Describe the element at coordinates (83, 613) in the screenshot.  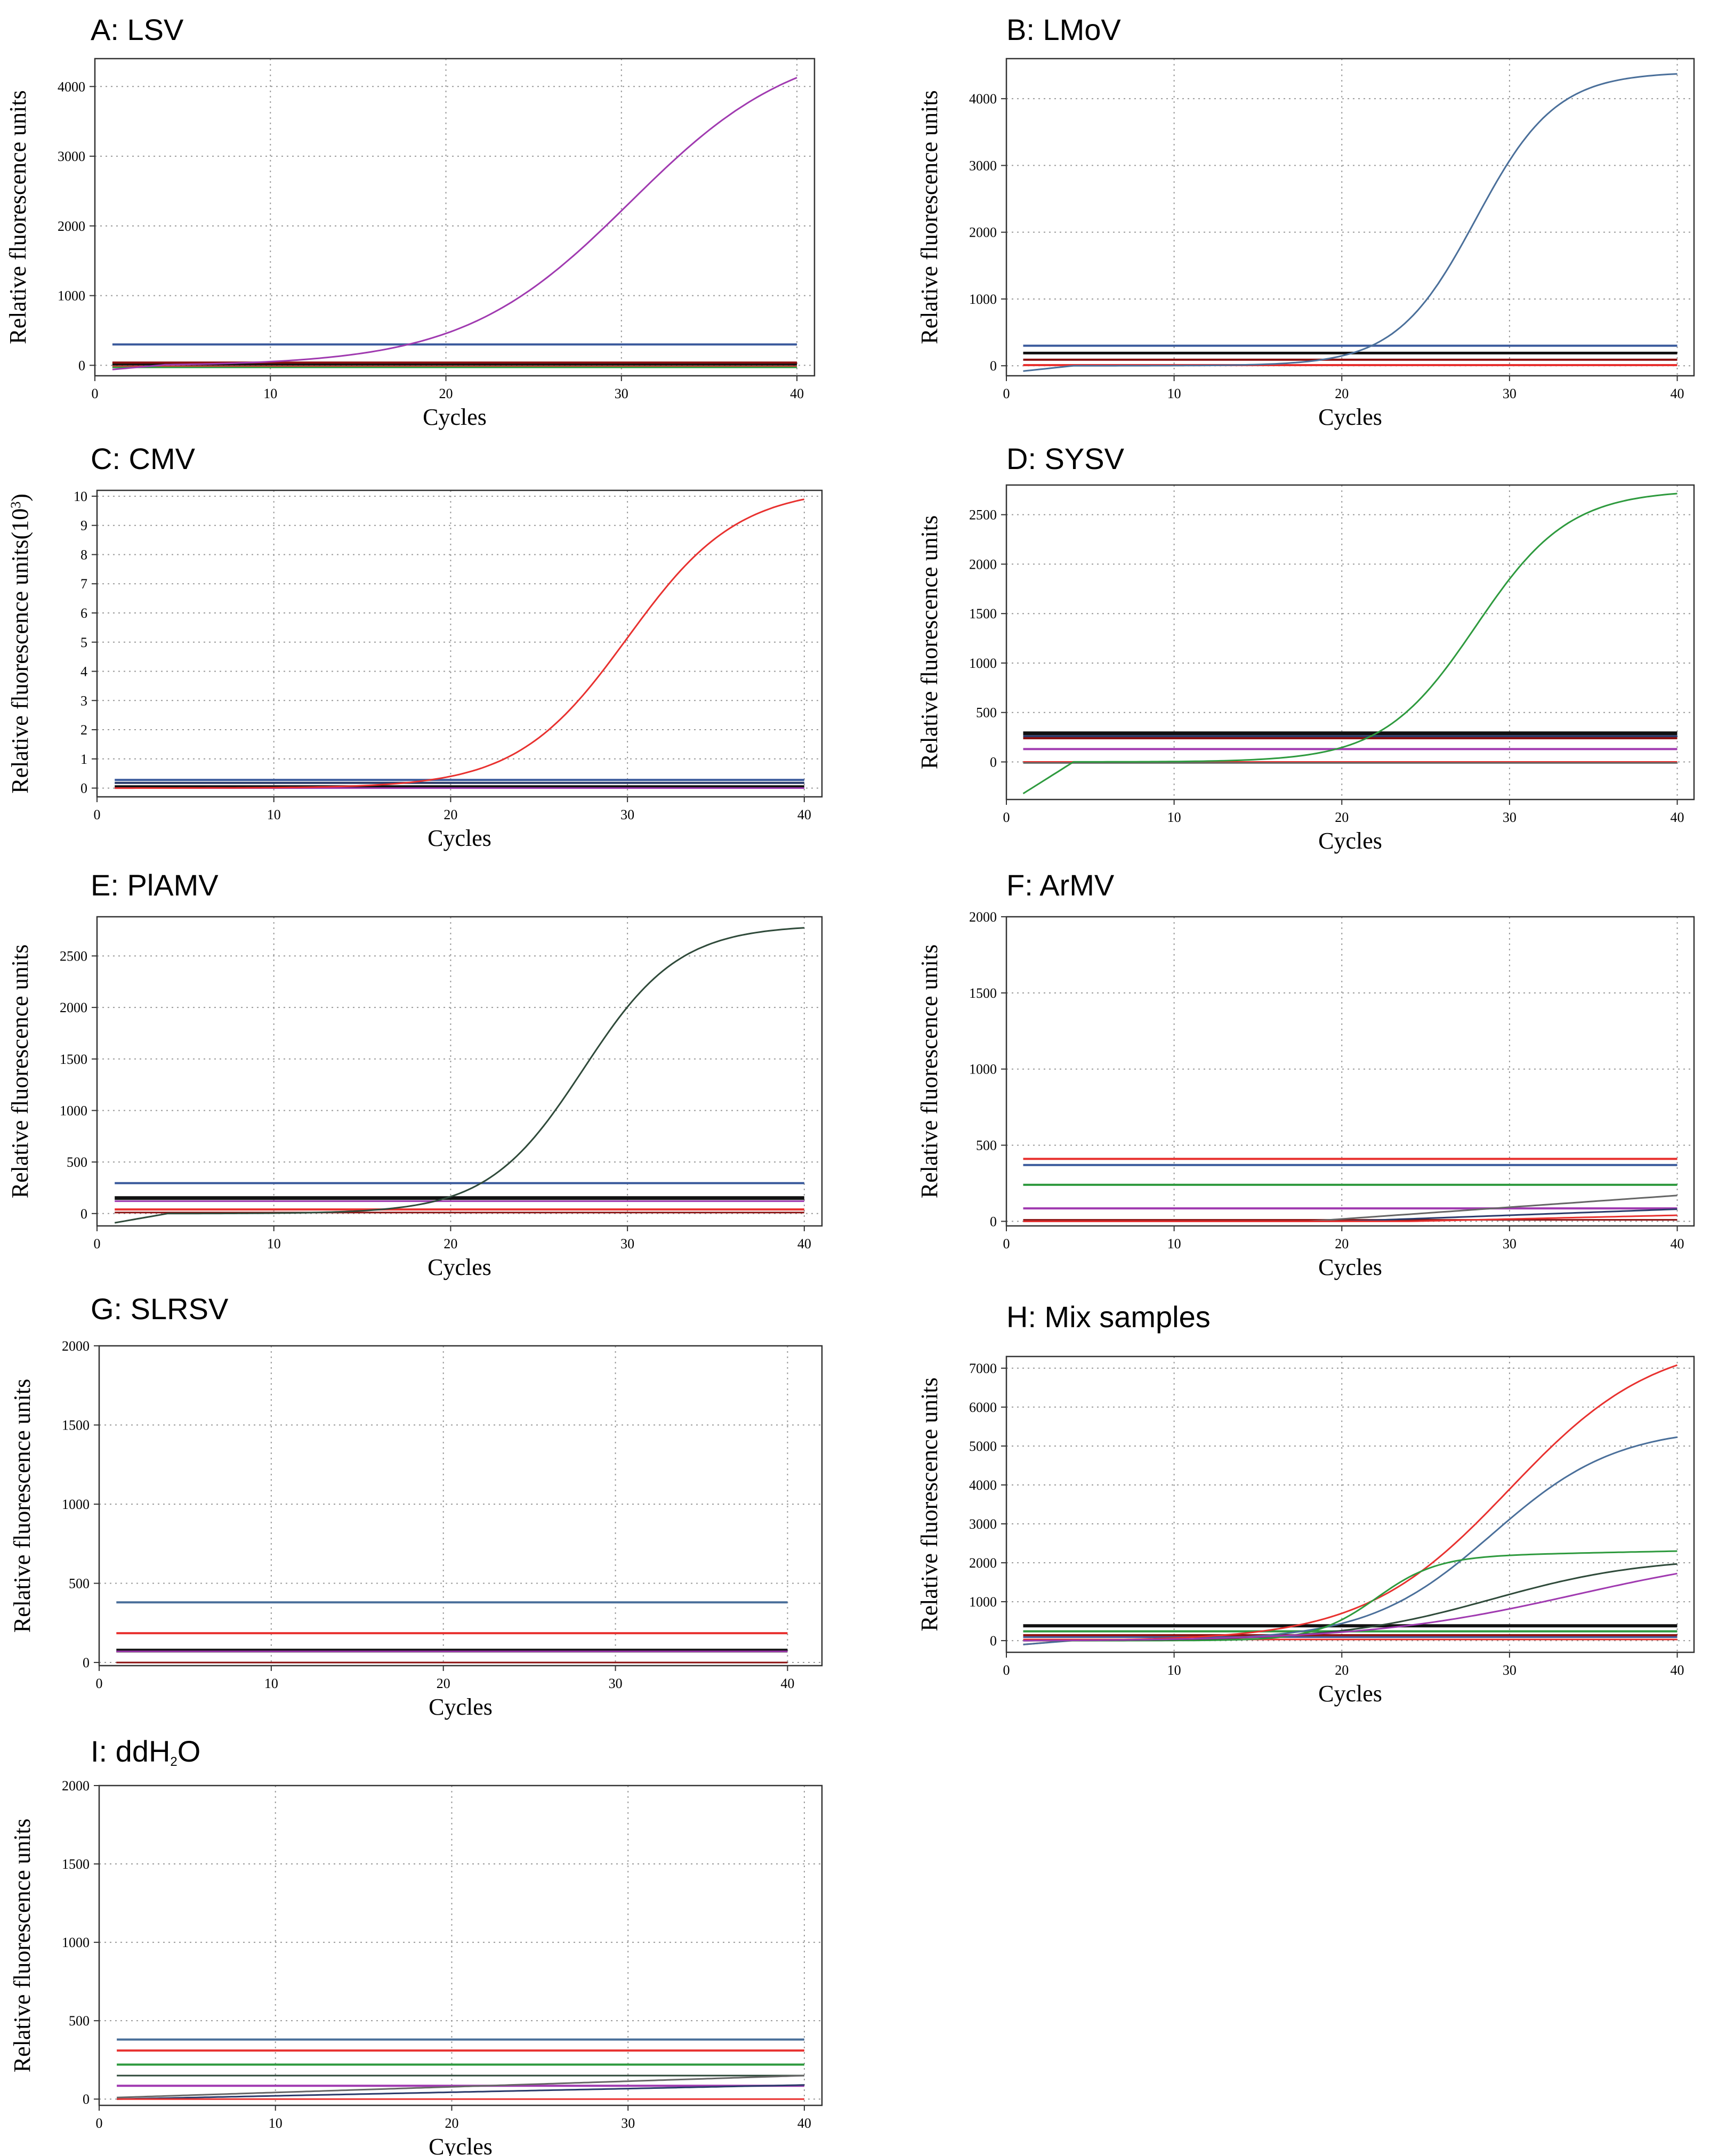
I see `y-tick-label: 6` at that location.